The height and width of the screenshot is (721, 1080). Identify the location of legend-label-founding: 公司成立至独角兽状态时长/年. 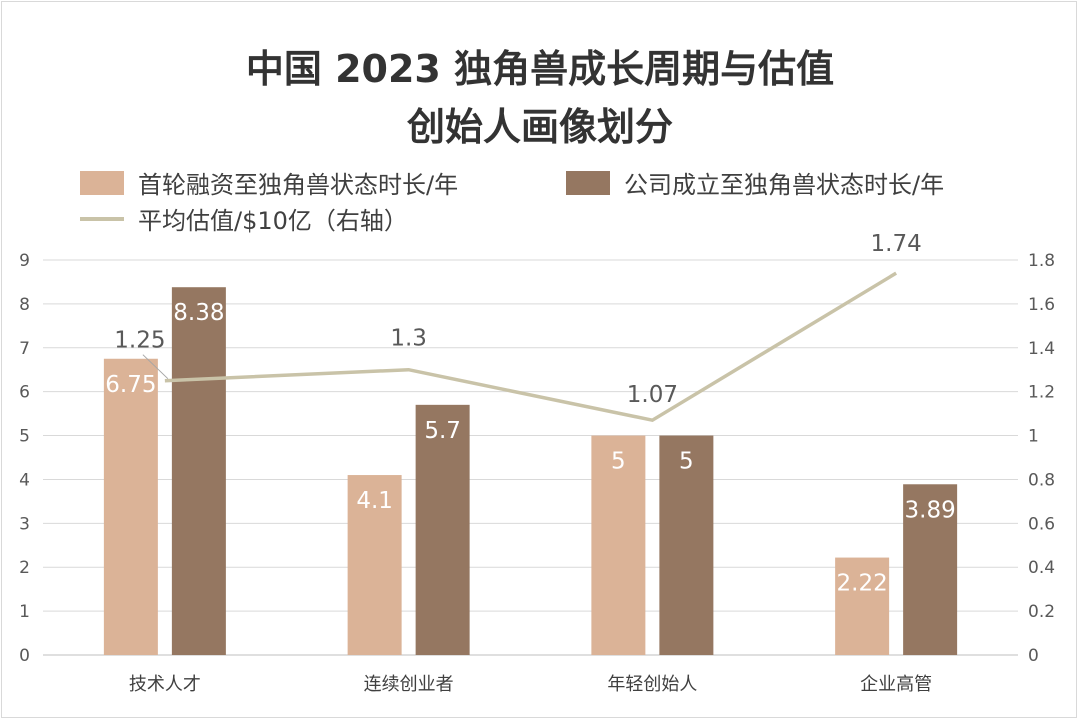
(784, 185).